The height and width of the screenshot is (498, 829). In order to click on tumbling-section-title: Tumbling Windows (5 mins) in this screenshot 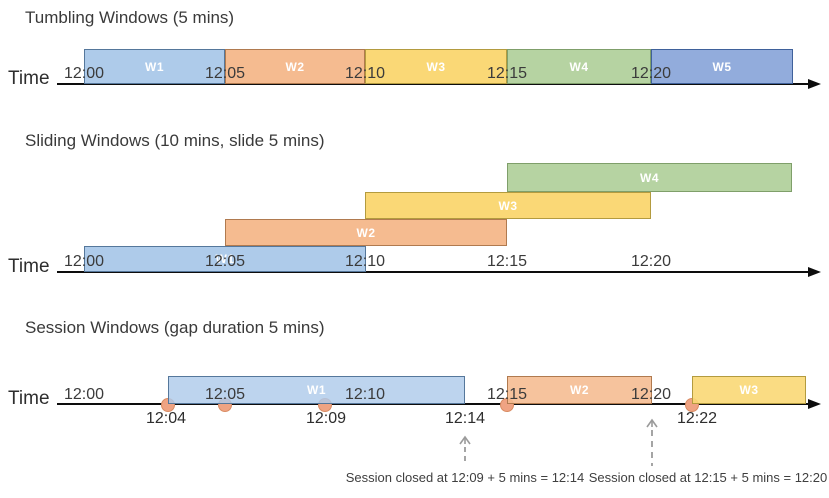, I will do `click(130, 17)`.